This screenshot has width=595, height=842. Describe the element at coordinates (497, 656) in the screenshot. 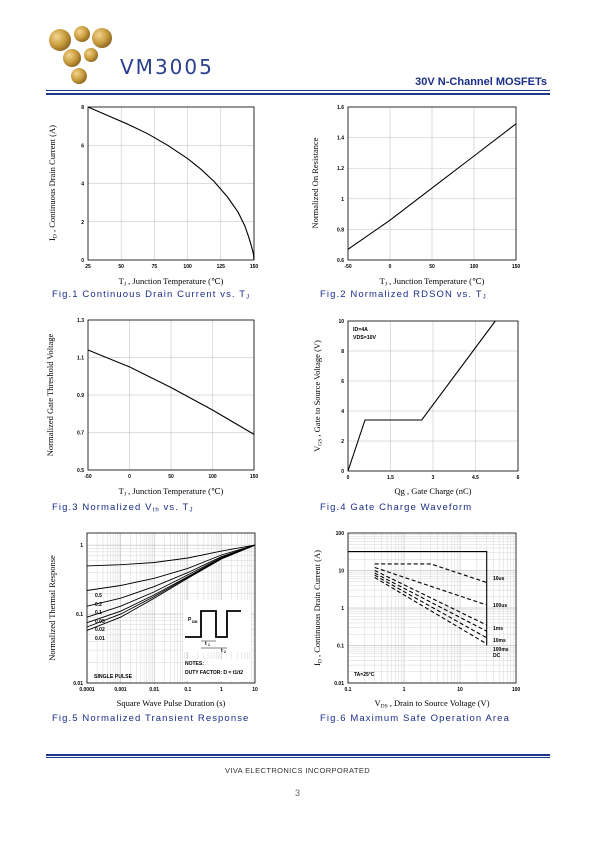

I see `legend-label: DC` at that location.